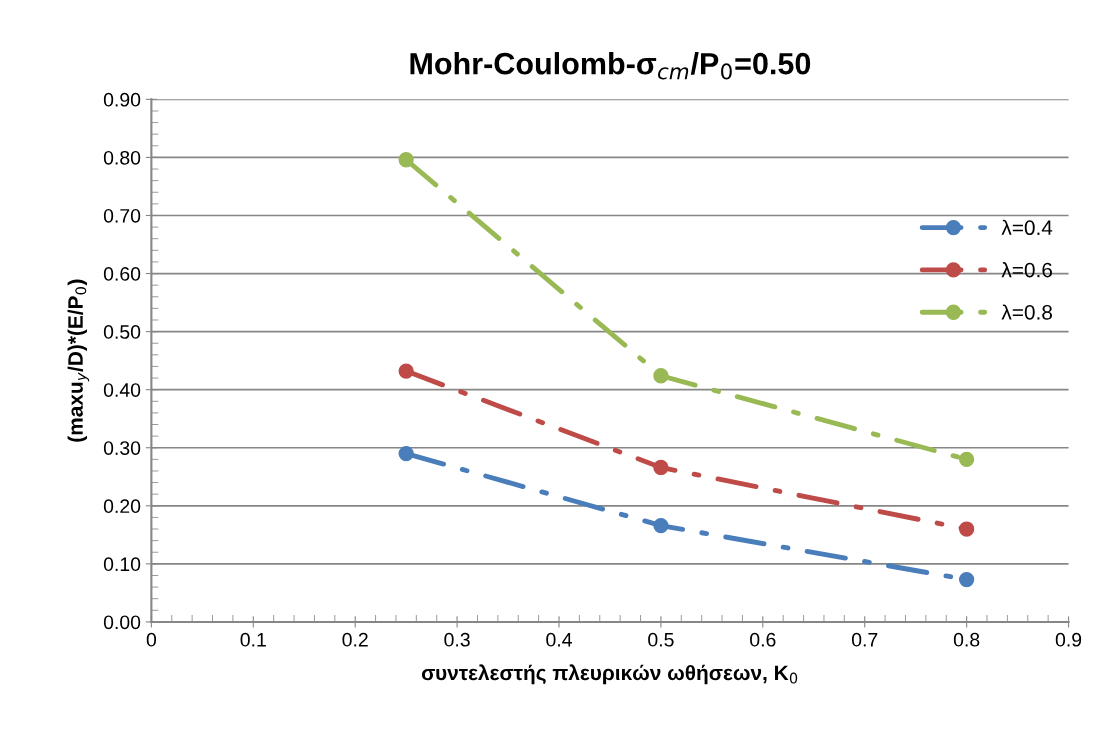 The width and height of the screenshot is (1105, 736). Describe the element at coordinates (122, 157) in the screenshot. I see `y-tick-label: 0.80` at that location.